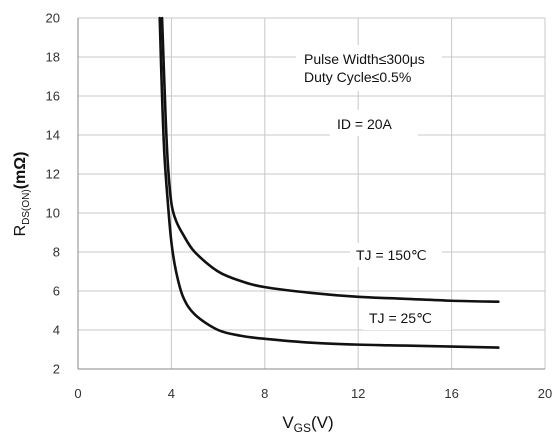 This screenshot has width=559, height=438. I want to click on y-tick-label: 18, so click(53, 57).